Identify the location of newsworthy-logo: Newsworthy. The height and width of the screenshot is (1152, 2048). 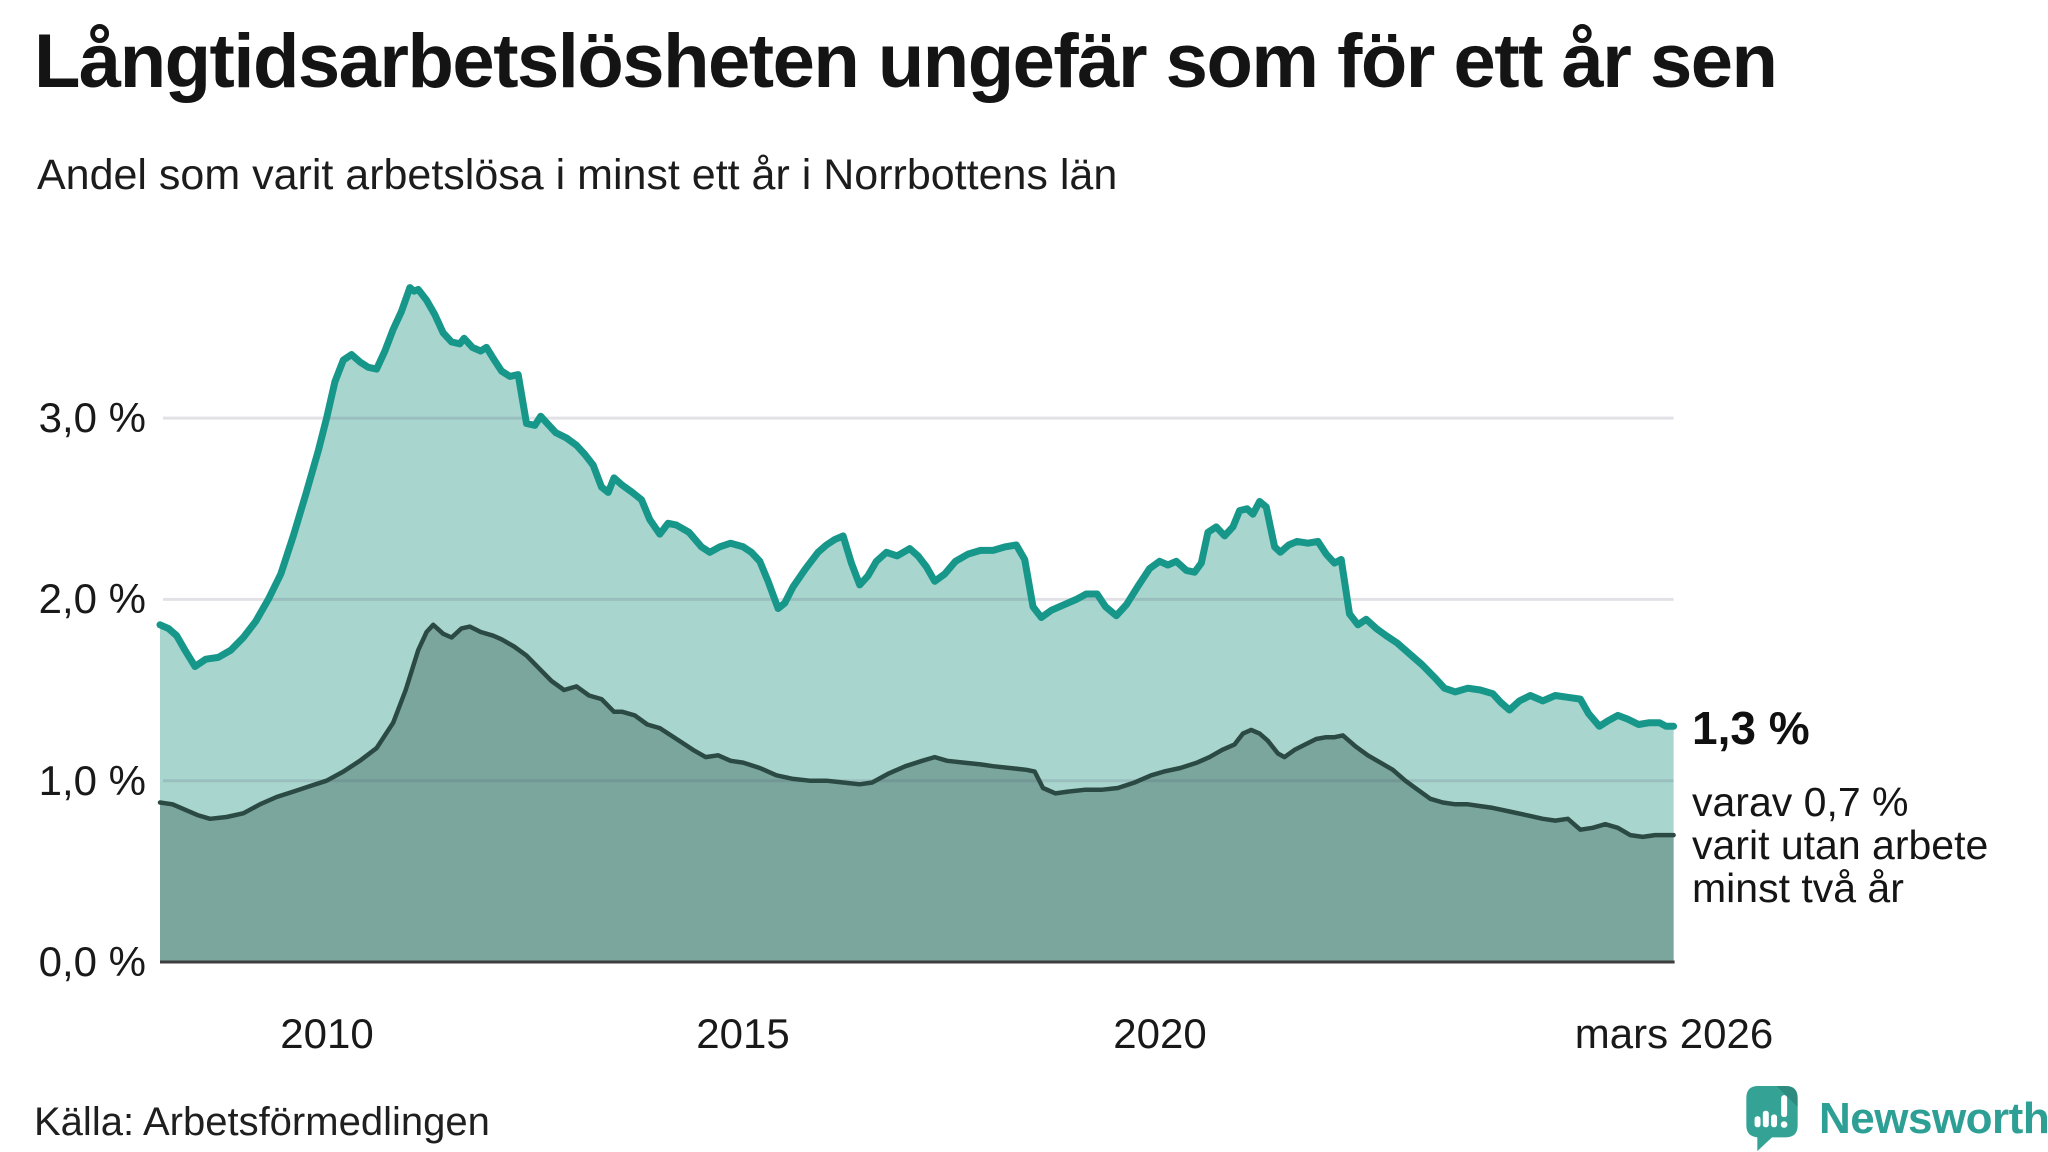
(1895, 1119).